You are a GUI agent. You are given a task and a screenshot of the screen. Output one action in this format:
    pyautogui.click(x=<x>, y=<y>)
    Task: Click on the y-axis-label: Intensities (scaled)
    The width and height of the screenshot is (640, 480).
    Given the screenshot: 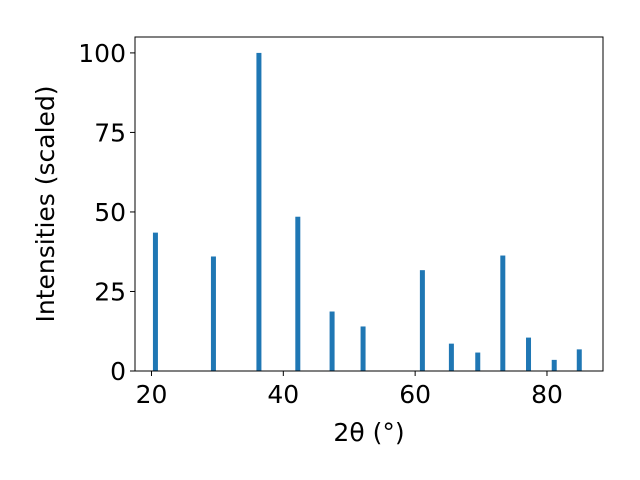 What is the action you would take?
    pyautogui.click(x=45, y=203)
    